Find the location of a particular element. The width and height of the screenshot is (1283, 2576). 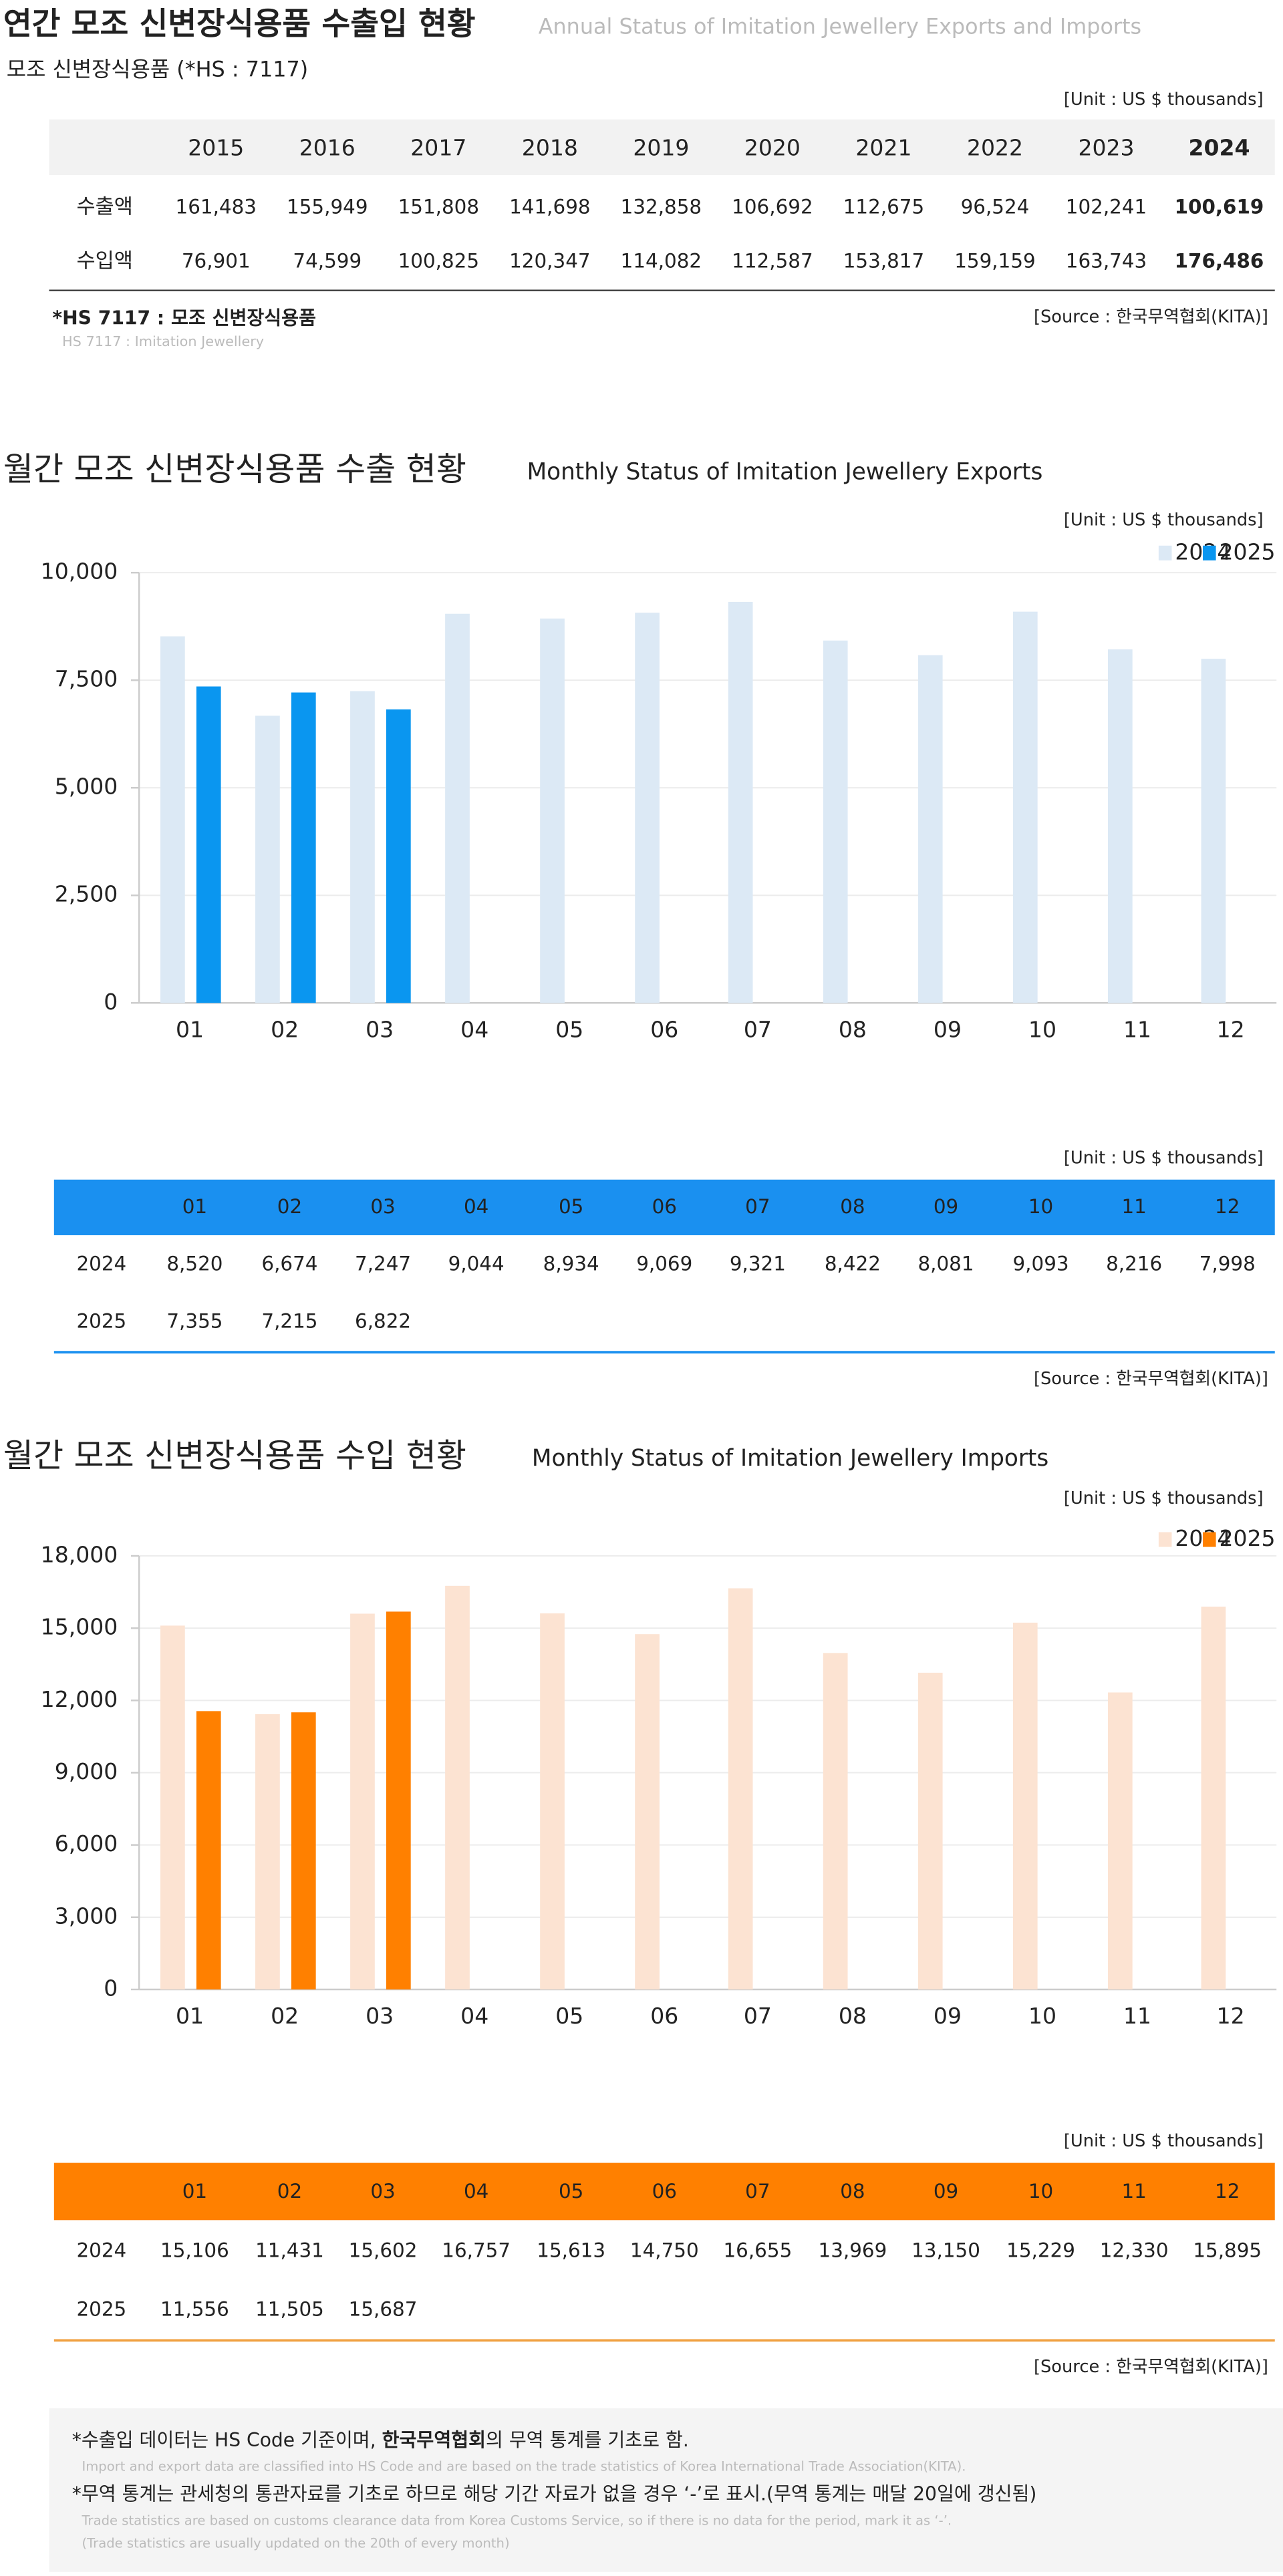

note-text: 의 무역 통계를 기초로 함. is located at coordinates (587, 2440).